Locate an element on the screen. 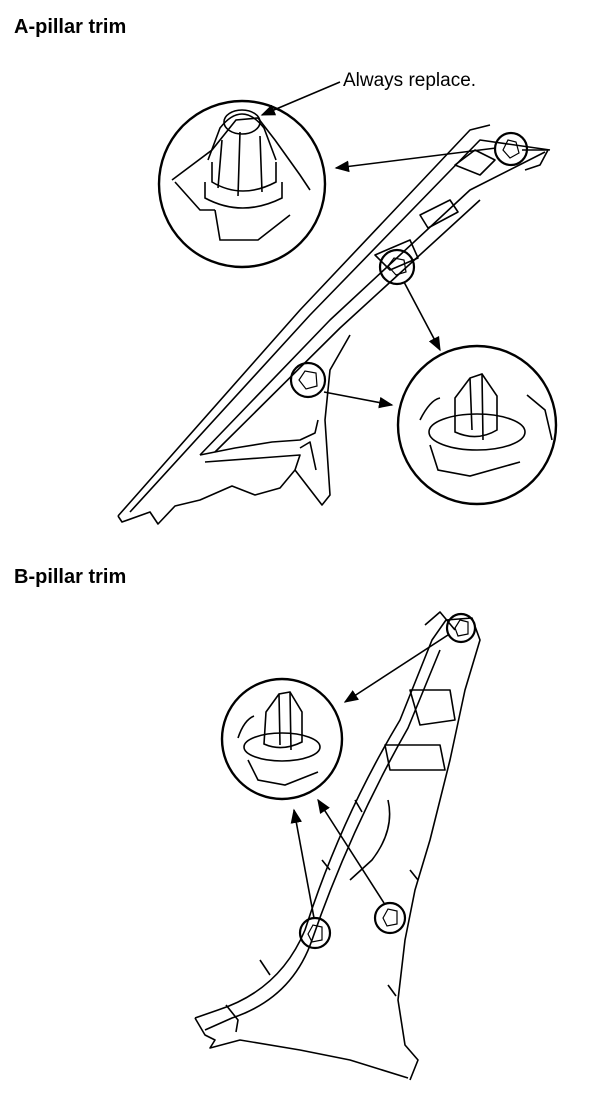 The width and height of the screenshot is (608, 1106). clip-detail-icon-lower is located at coordinates (477, 425).